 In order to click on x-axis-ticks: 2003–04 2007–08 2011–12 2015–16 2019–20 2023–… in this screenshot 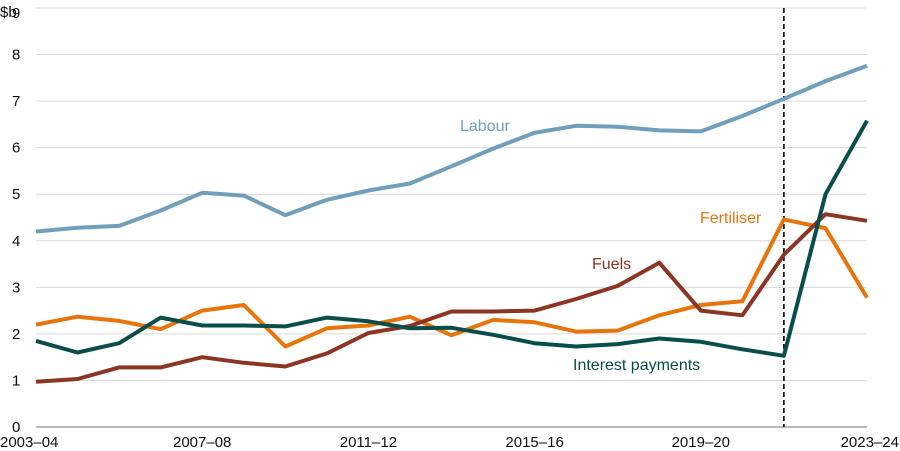, I will do `click(449, 442)`.